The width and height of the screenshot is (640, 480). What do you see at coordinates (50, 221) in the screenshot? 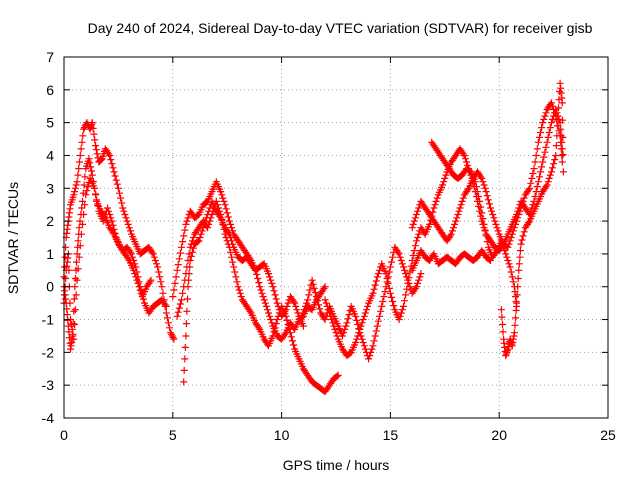
I see `y-tick-label: 2` at bounding box center [50, 221].